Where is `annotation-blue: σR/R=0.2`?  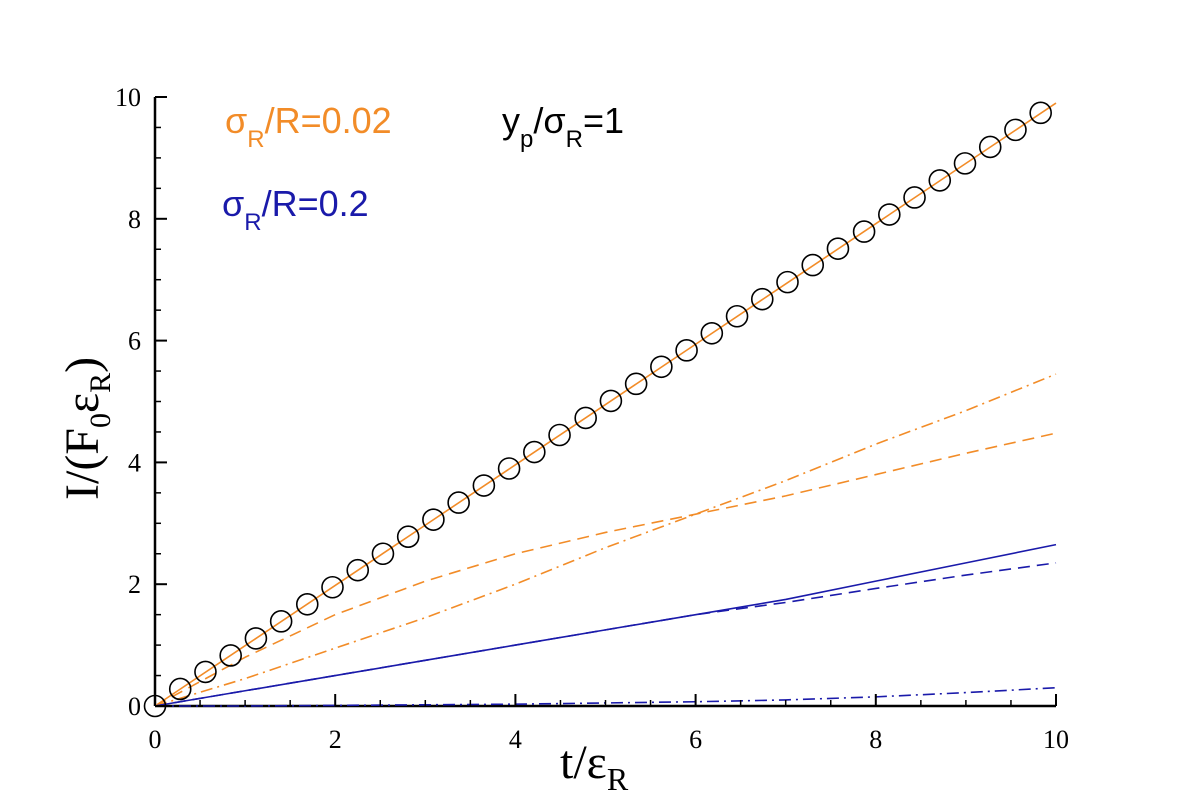
annotation-blue: σR/R=0.2 is located at coordinates (295, 209).